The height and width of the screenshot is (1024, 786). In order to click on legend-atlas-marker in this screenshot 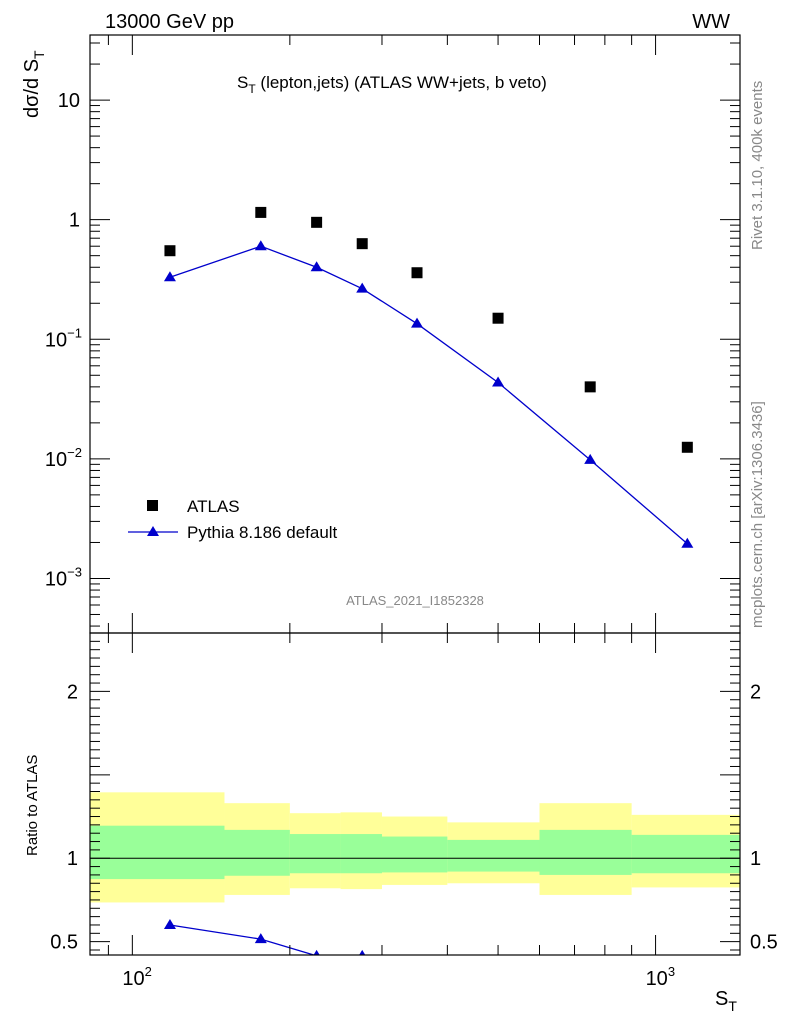, I will do `click(152, 505)`.